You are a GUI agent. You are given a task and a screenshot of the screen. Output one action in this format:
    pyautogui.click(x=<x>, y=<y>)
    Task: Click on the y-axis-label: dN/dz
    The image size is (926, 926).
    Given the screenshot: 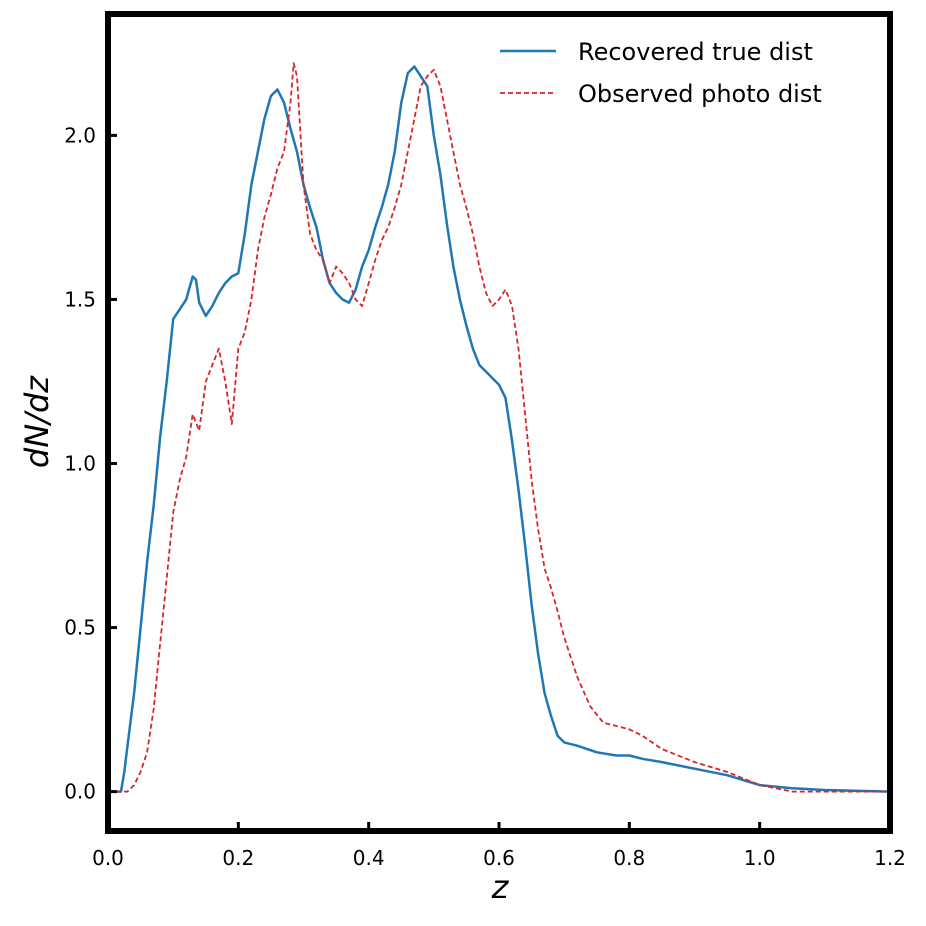 What is the action you would take?
    pyautogui.click(x=37, y=421)
    